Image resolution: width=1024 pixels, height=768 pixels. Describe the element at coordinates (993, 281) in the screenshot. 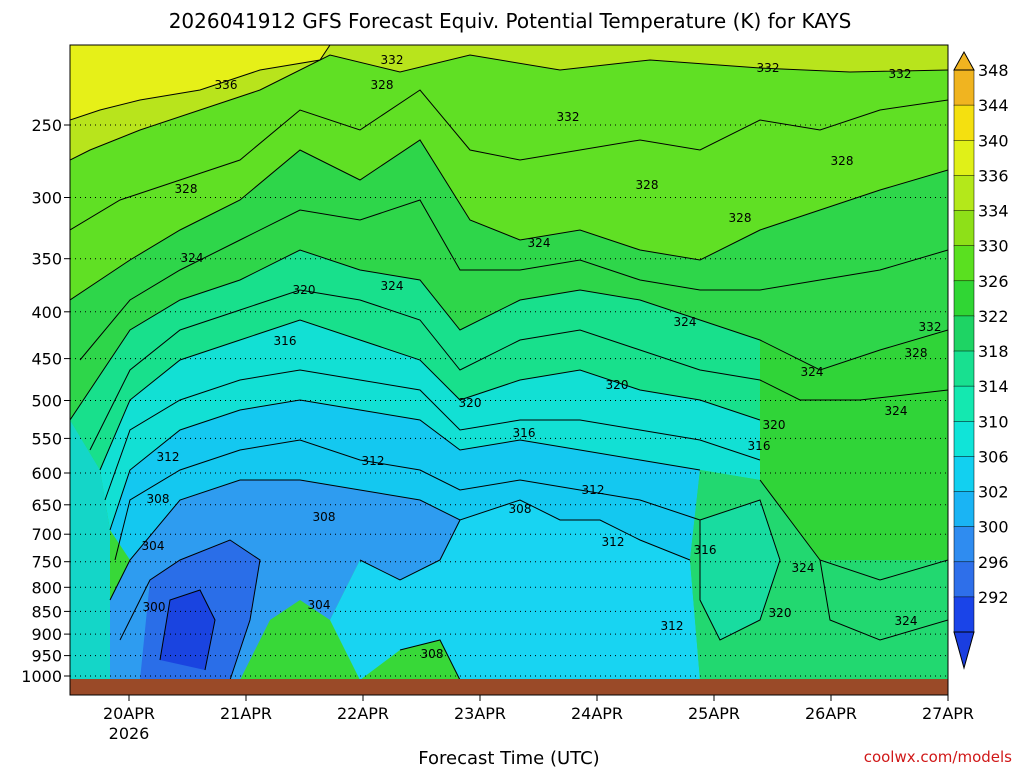

I see `colorbar-label: 326` at that location.